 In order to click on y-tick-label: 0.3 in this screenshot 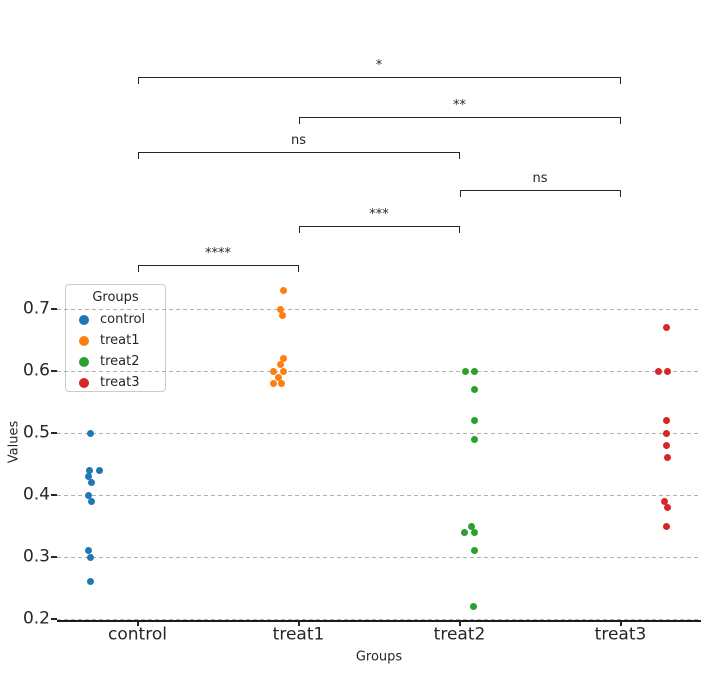, I will do `click(36, 556)`.